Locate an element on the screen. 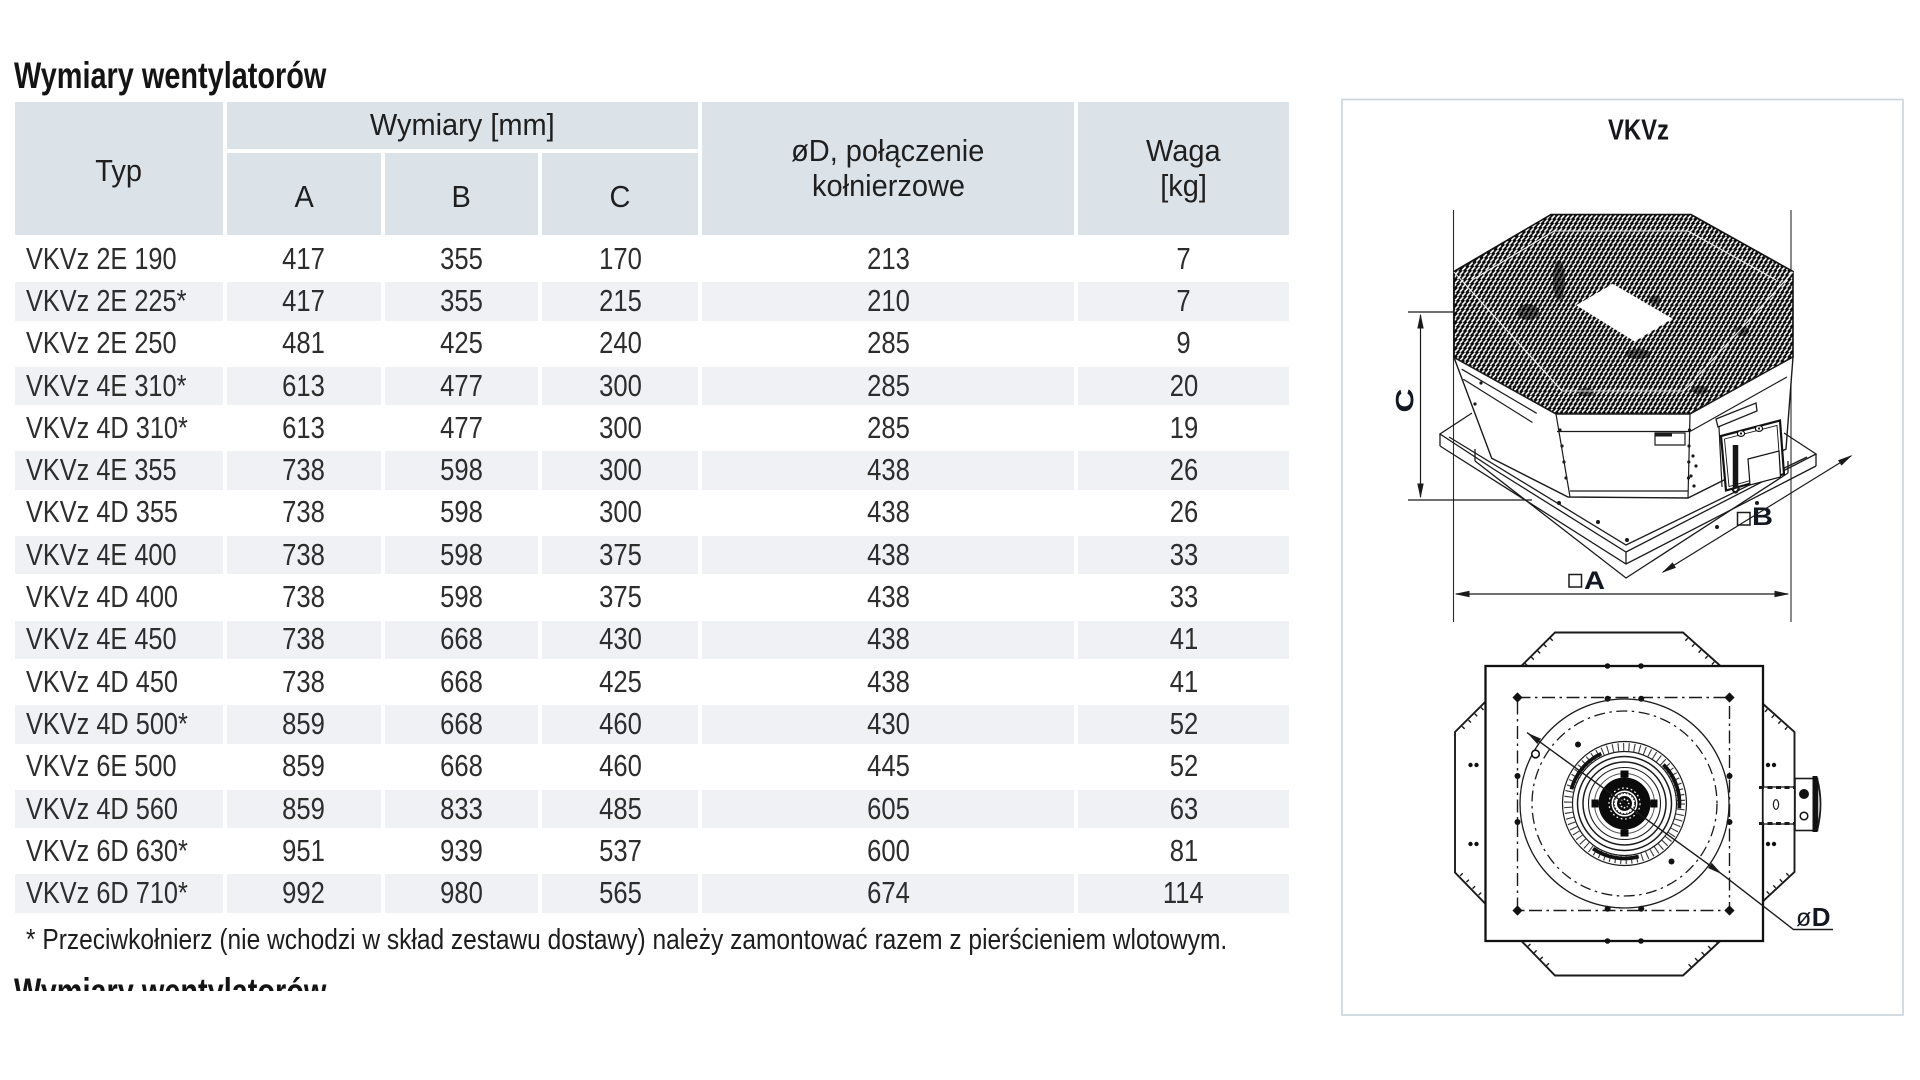  svg-text: C is located at coordinates (1406, 401).